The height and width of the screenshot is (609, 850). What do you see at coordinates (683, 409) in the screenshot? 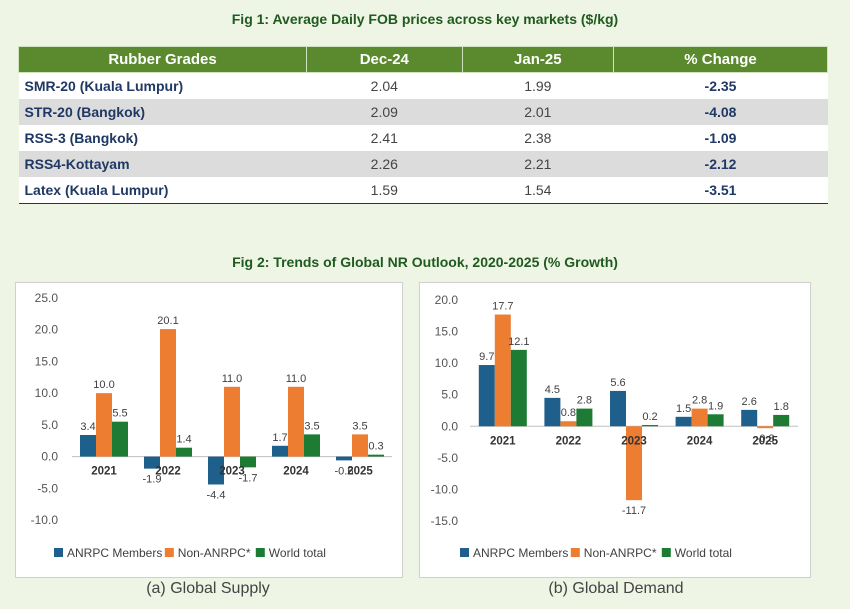
I see `data-label: 1.5` at bounding box center [683, 409].